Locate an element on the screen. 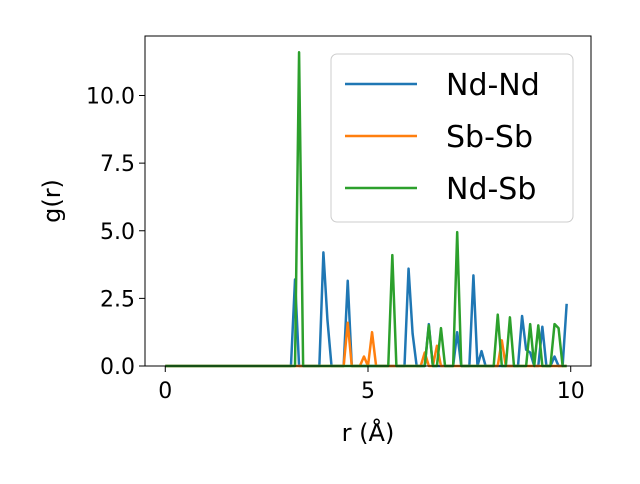 The height and width of the screenshot is (484, 640). x-axis: 0 5 10 is located at coordinates (371, 385).